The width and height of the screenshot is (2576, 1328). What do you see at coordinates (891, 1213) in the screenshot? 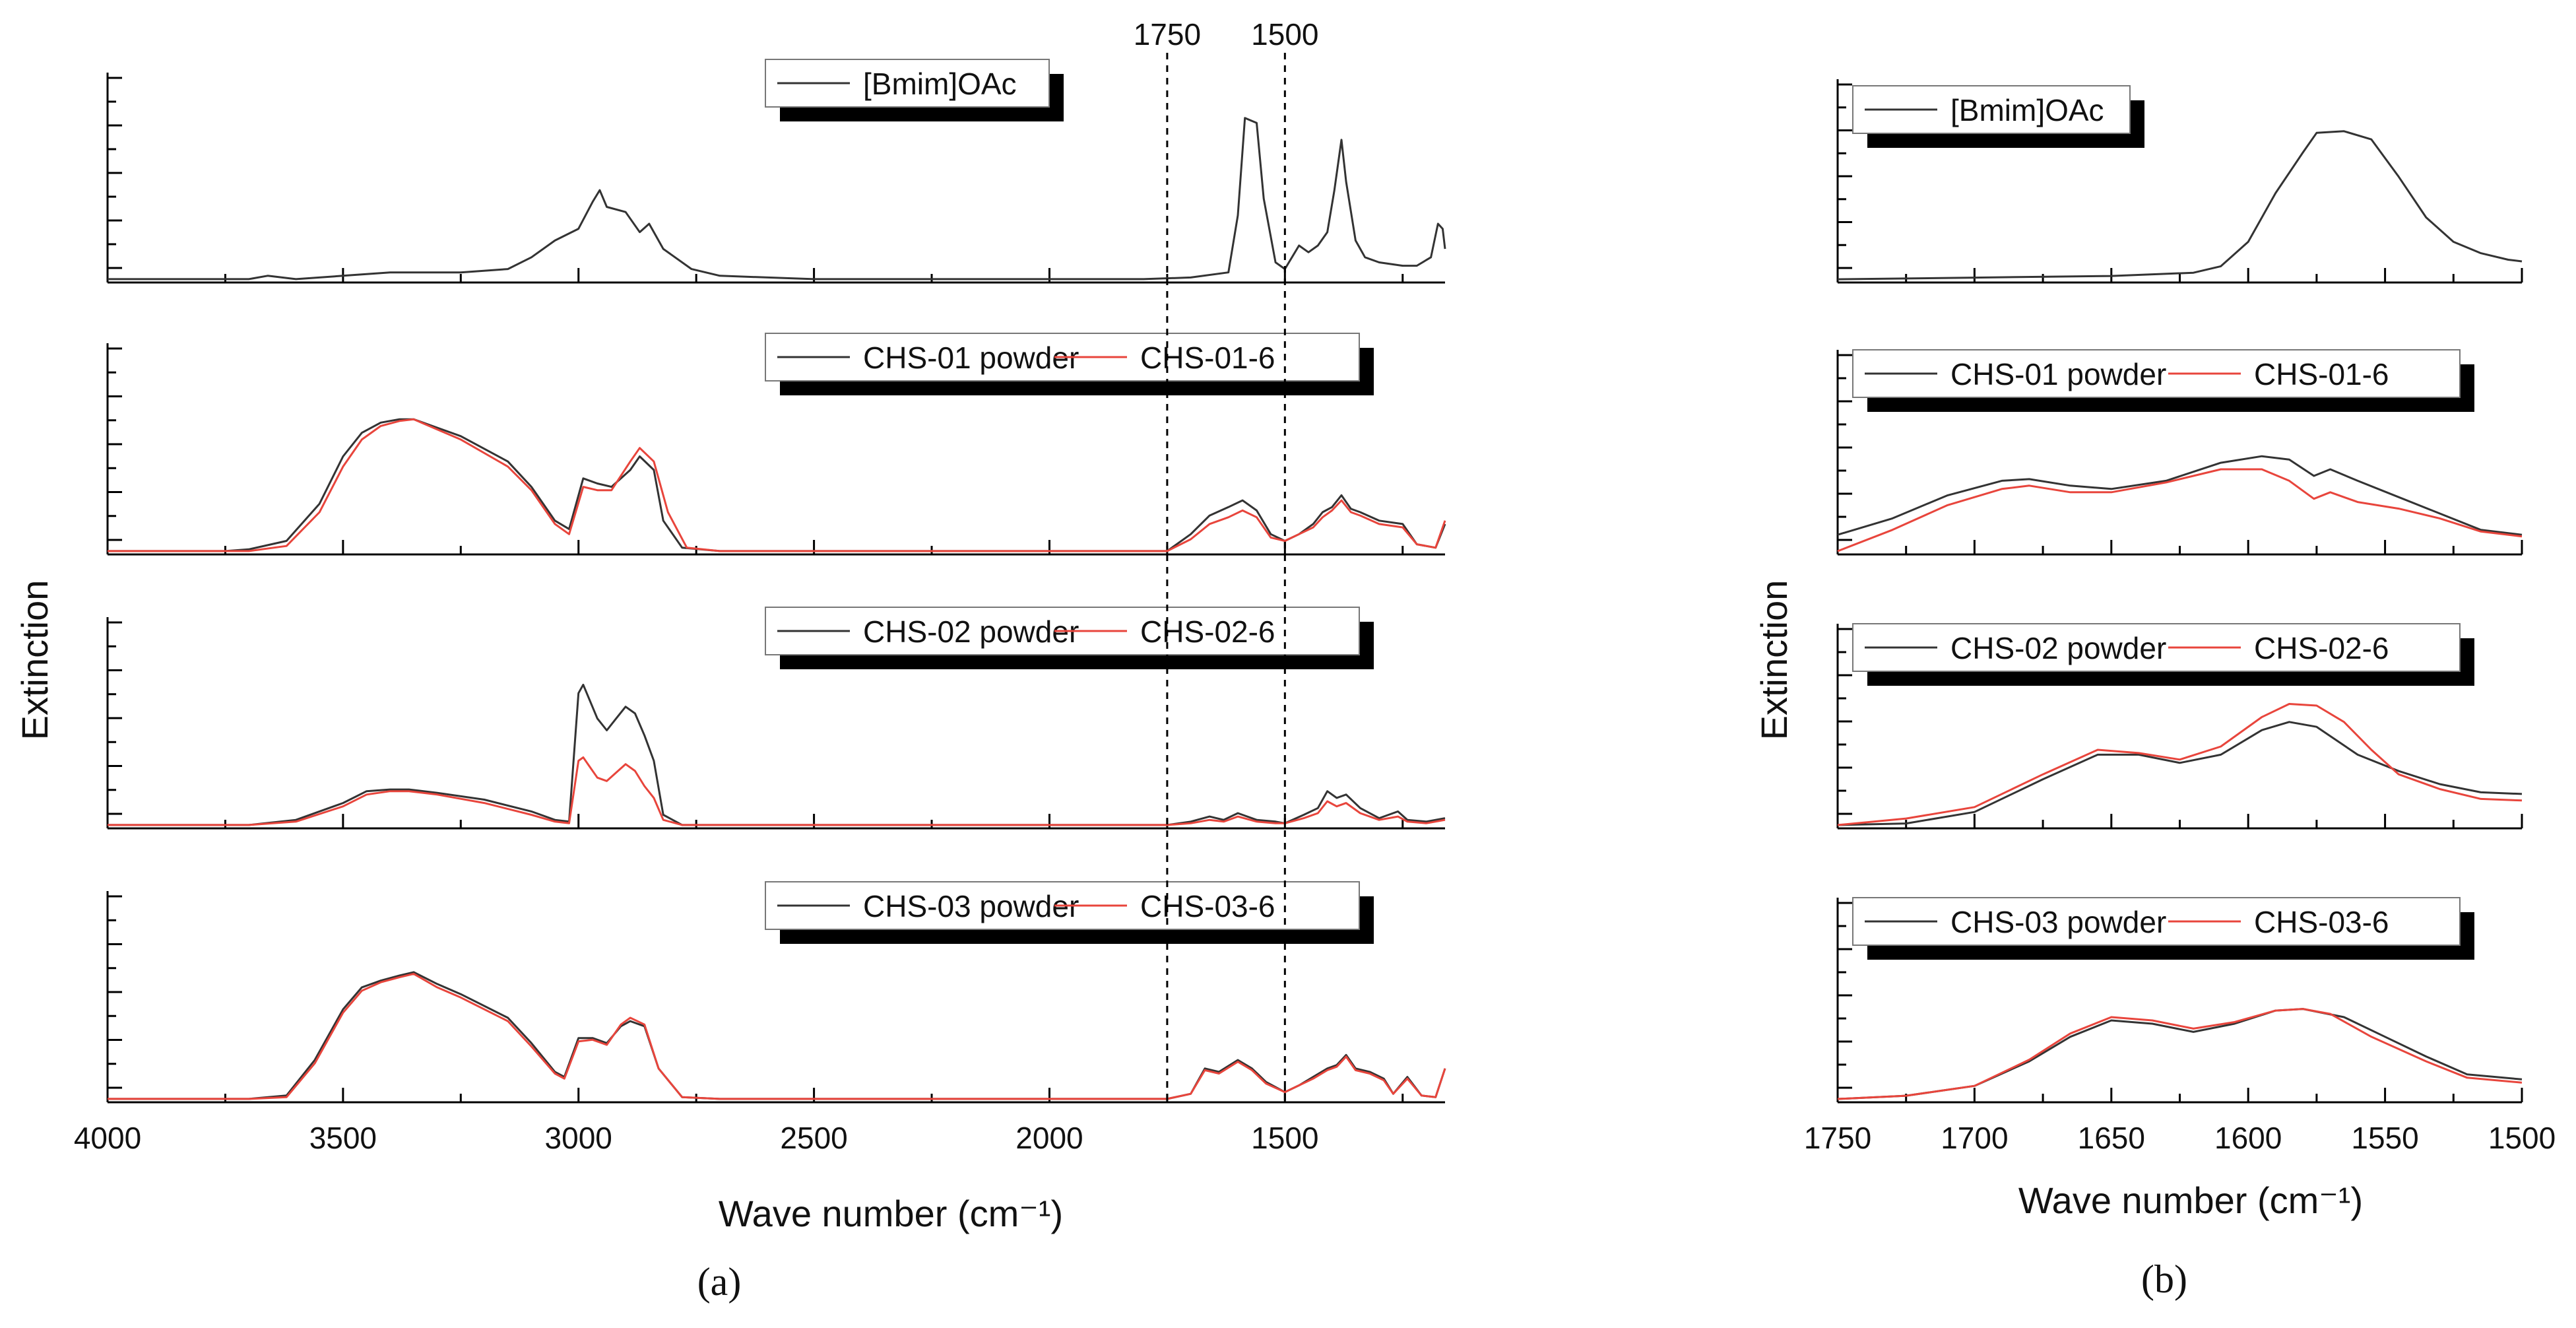
I see `panel-a-xlabel: Wave number (cm⁻¹)` at bounding box center [891, 1213].